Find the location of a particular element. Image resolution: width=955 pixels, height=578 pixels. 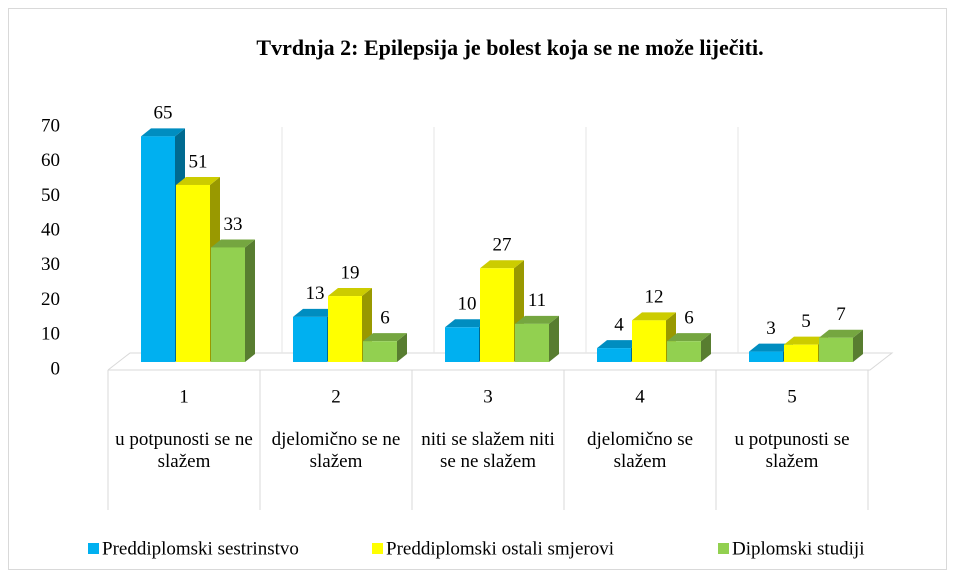

data-label: 19 is located at coordinates (350, 272).